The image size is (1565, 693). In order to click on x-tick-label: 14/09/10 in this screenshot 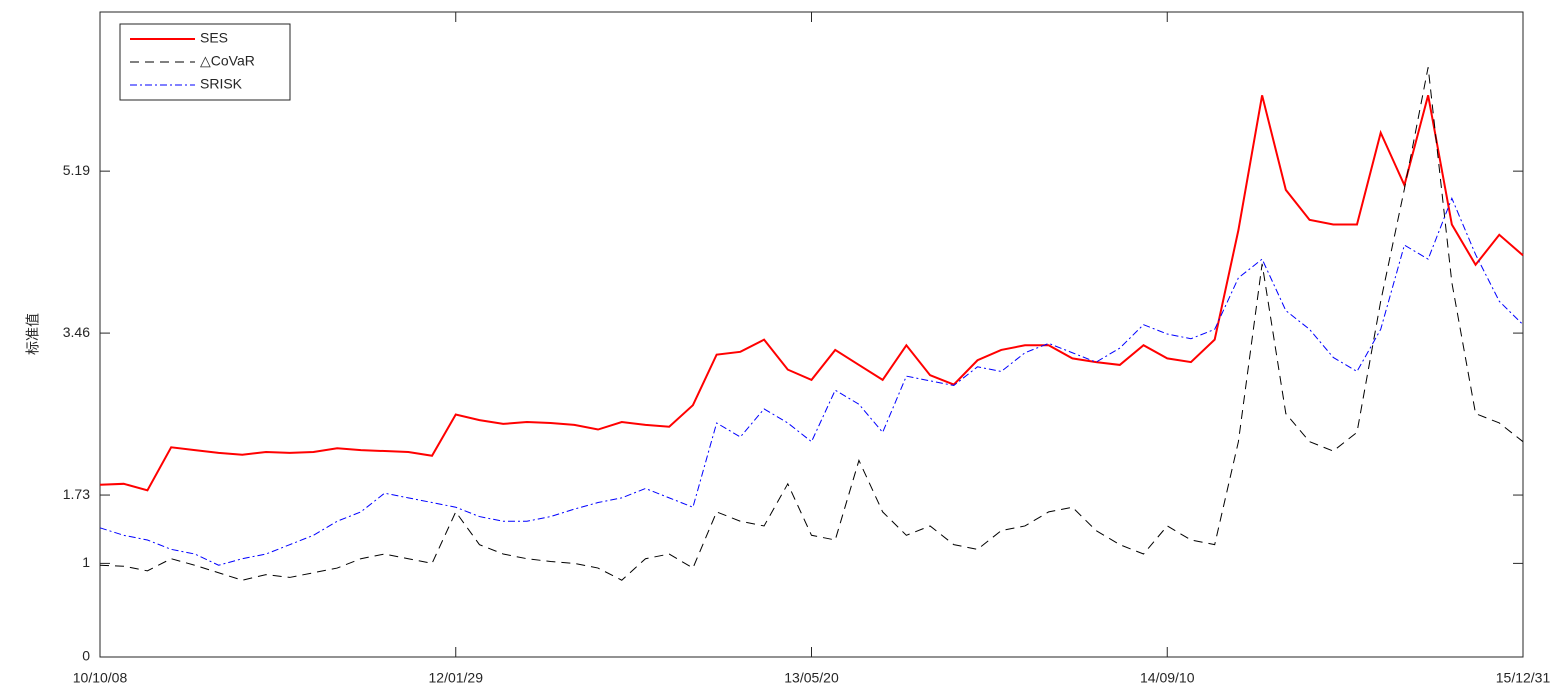, I will do `click(1167, 678)`.